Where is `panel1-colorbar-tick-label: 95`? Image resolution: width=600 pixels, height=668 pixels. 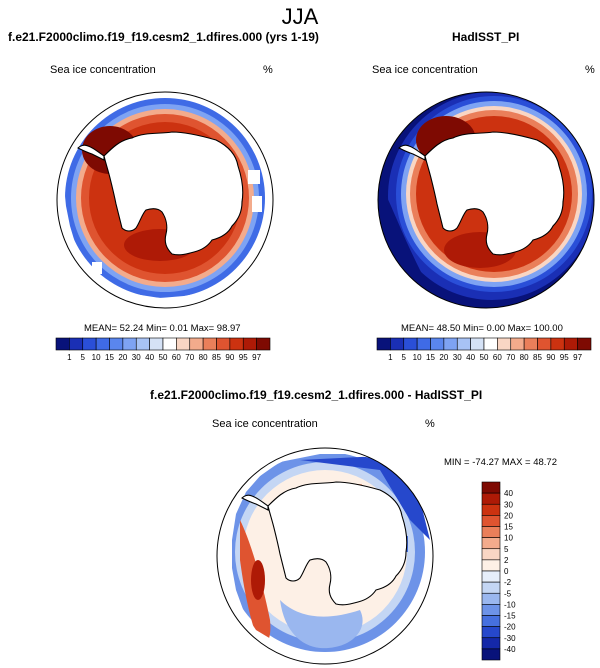 panel1-colorbar-tick-label: 95 is located at coordinates (243, 357).